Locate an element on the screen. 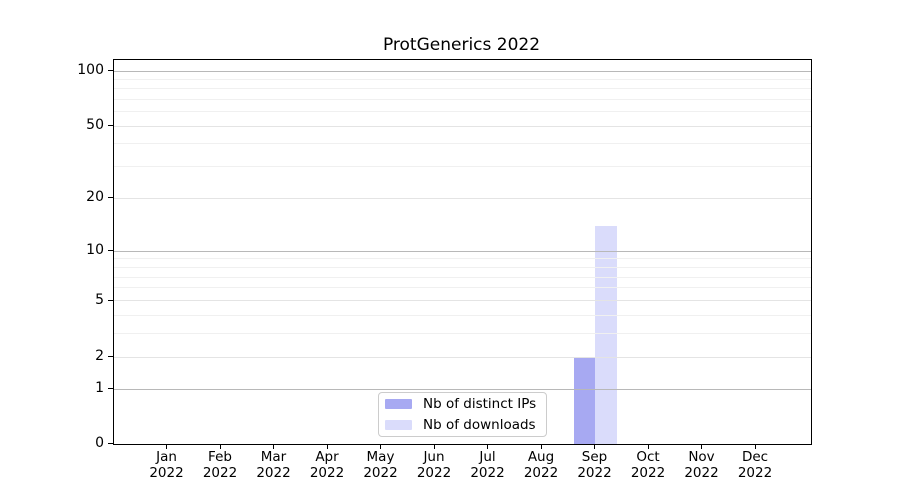  legend: Nb of distinct IPs Nb of downloads is located at coordinates (462, 414).